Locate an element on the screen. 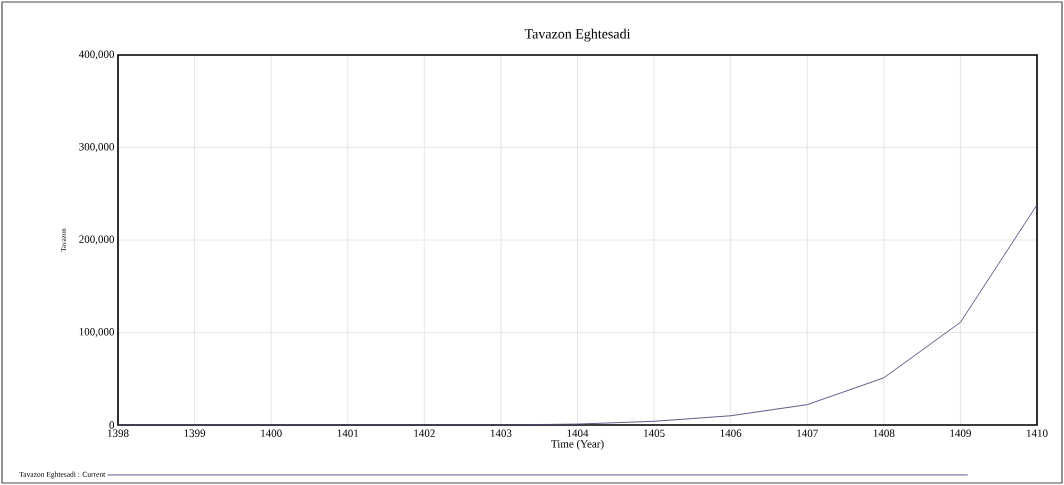 Image resolution: width=1064 pixels, height=485 pixels. x-tick-label: 1405 is located at coordinates (654, 433).